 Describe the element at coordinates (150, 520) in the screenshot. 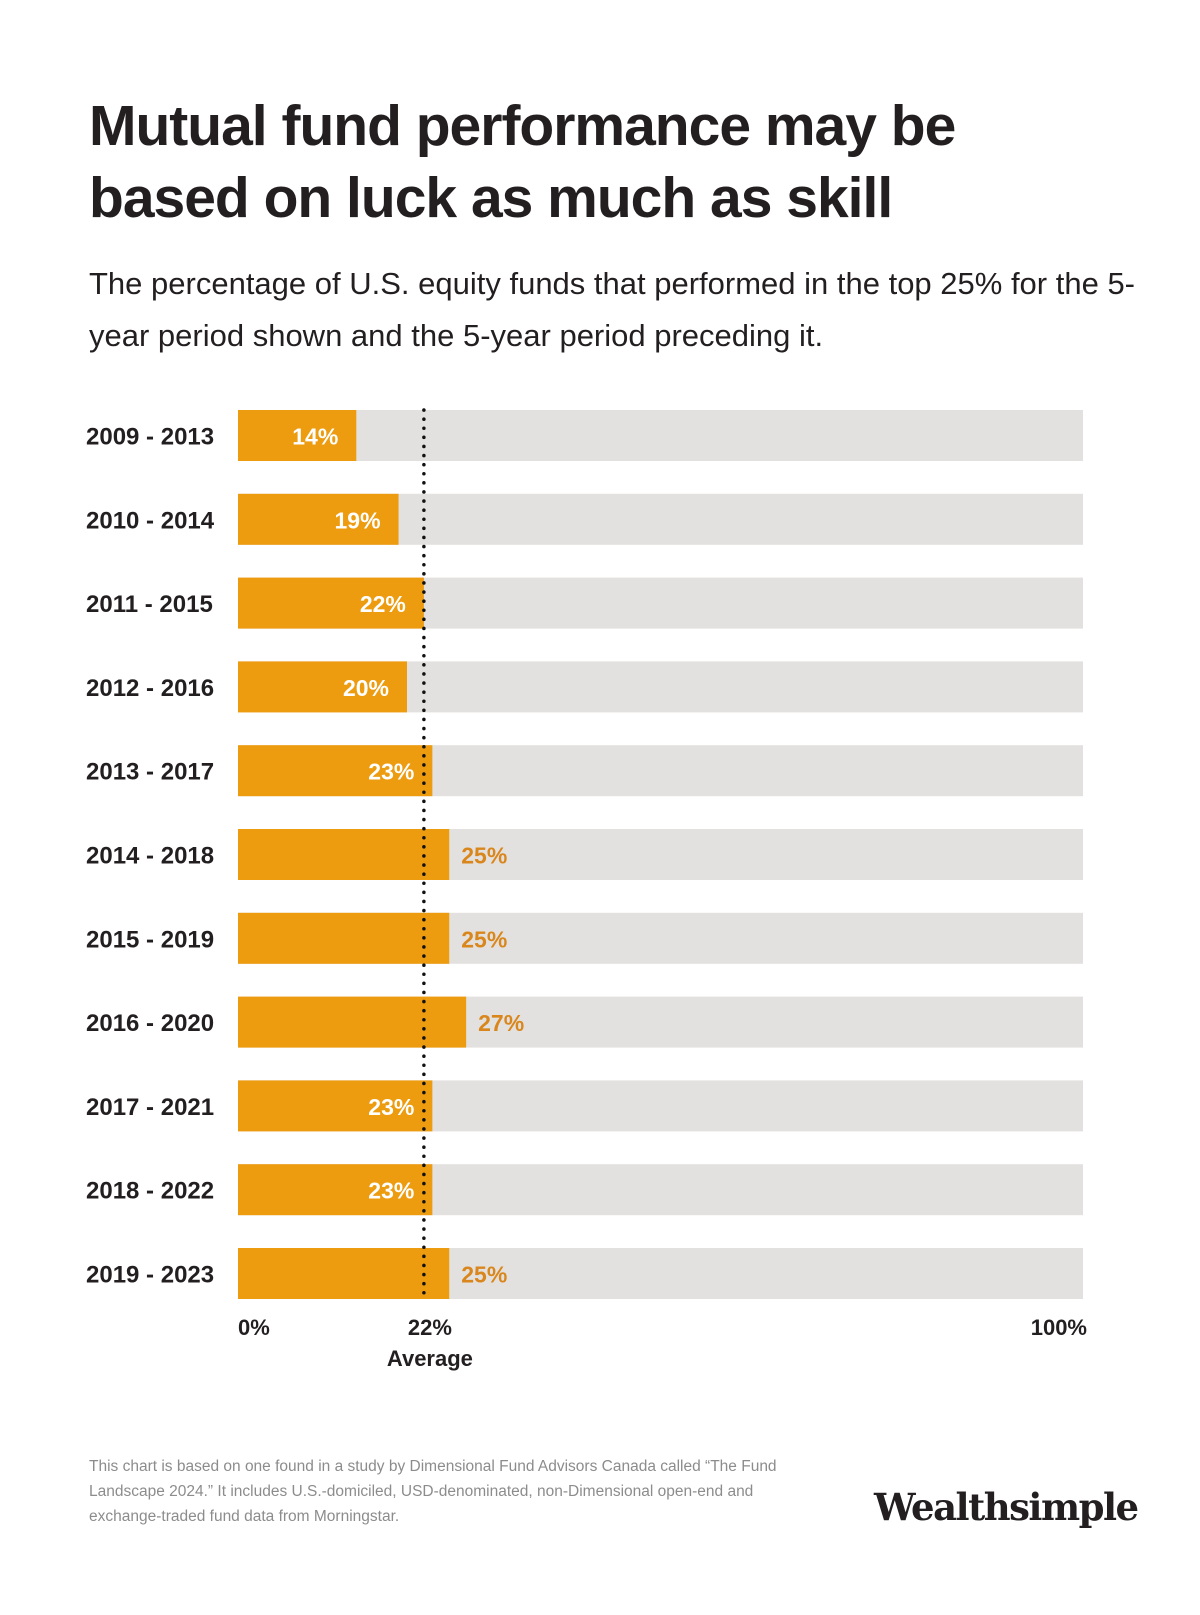

I see `category-label: 2010 - 2014` at that location.